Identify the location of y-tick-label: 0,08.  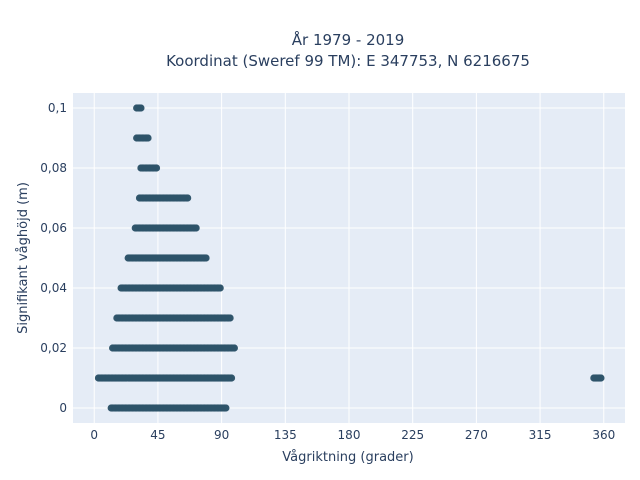
(53, 168).